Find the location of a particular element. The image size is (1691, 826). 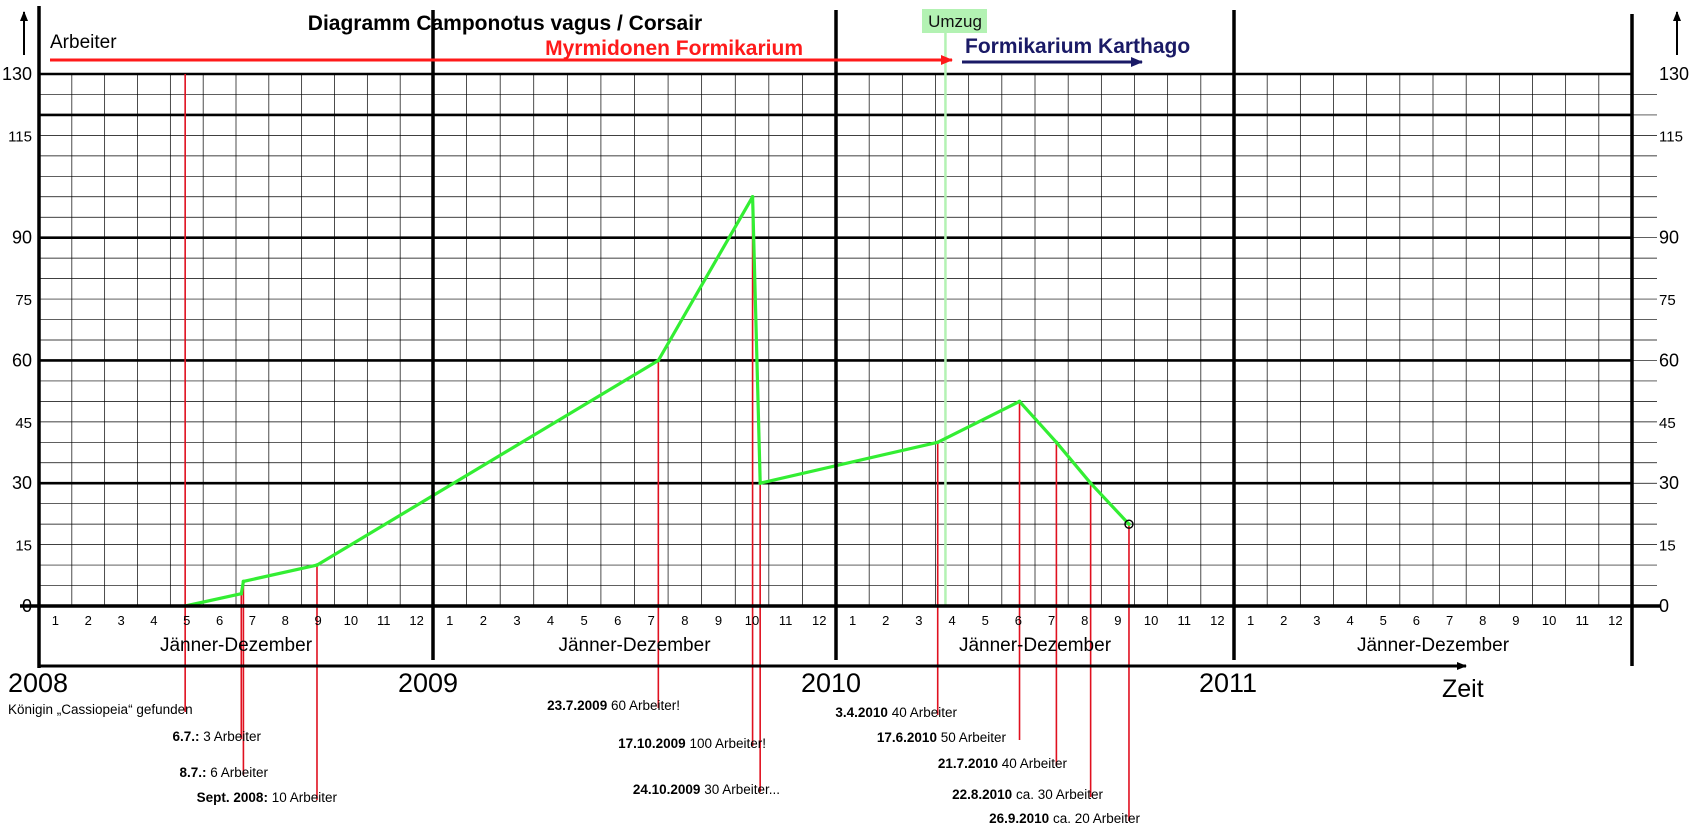

year-label: 2011 is located at coordinates (1228, 683).